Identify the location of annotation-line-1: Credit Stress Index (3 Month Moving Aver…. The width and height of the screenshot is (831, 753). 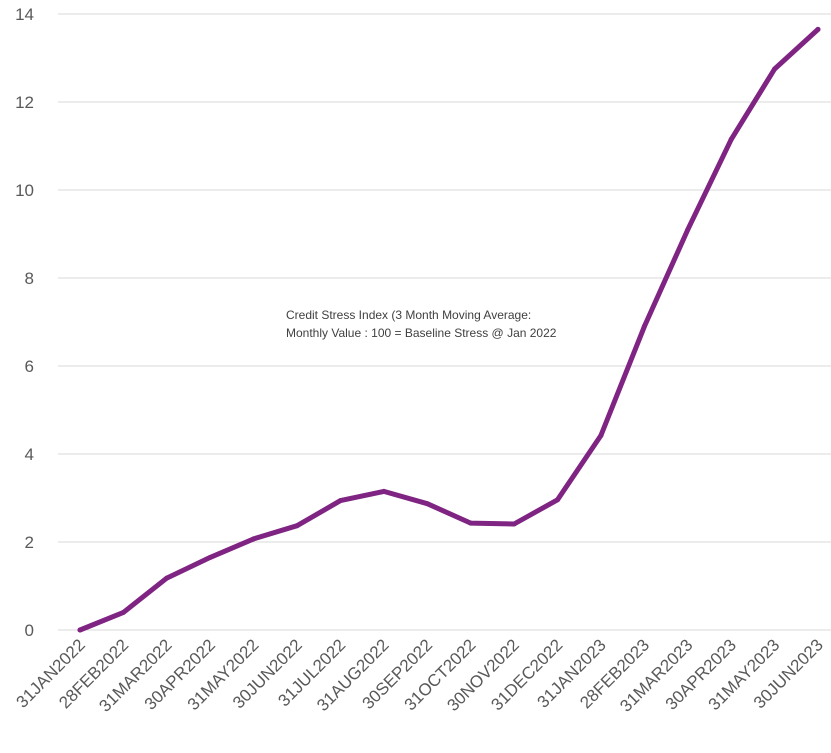
(409, 315).